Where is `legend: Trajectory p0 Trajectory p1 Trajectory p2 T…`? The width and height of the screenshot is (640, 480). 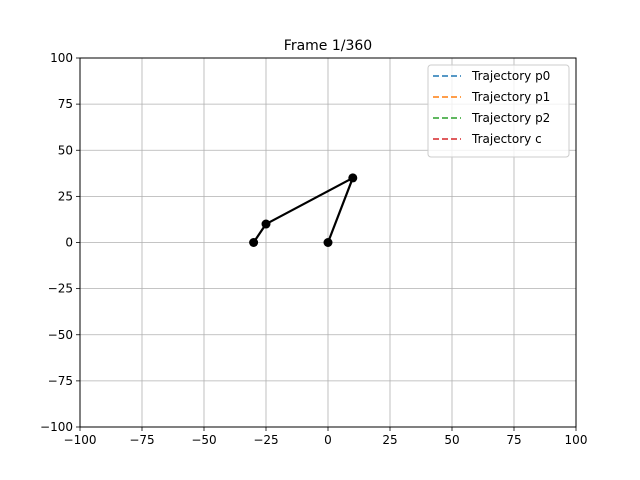
legend: Trajectory p0 Trajectory p1 Trajectory p2 T… is located at coordinates (498, 111).